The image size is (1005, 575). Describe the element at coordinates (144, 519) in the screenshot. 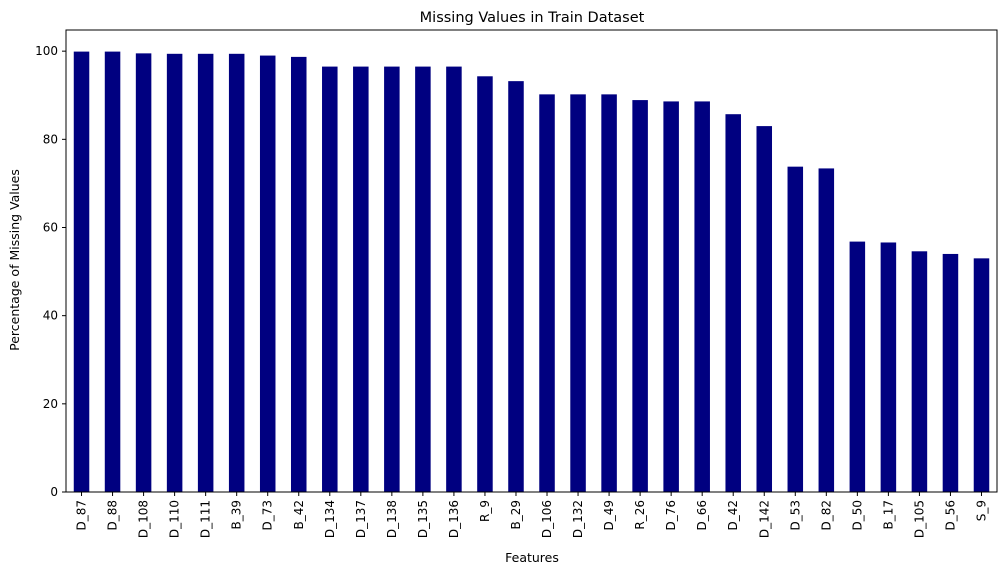

I see `x-tick-label: D_108` at that location.